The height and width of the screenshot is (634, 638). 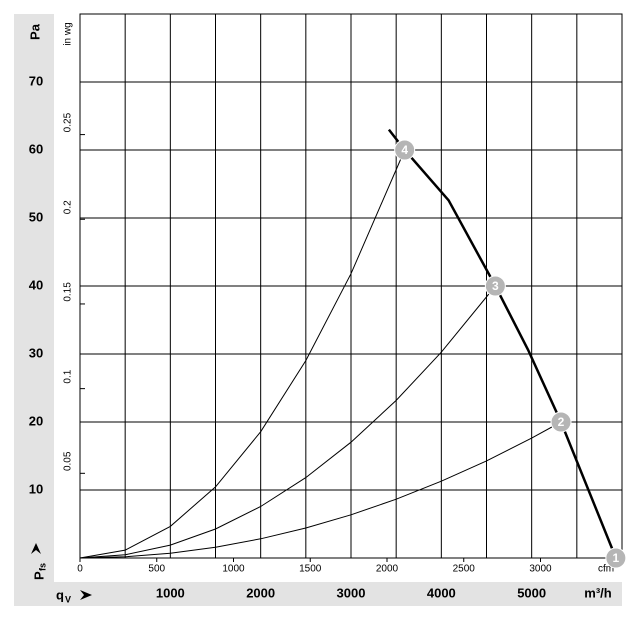 I want to click on y2-tick-label: 0.05, so click(x=68, y=461).